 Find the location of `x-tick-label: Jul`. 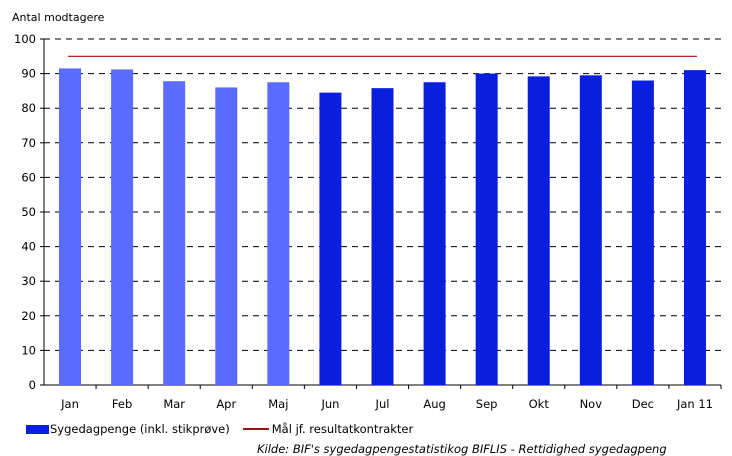

x-tick-label: Jul is located at coordinates (382, 404).